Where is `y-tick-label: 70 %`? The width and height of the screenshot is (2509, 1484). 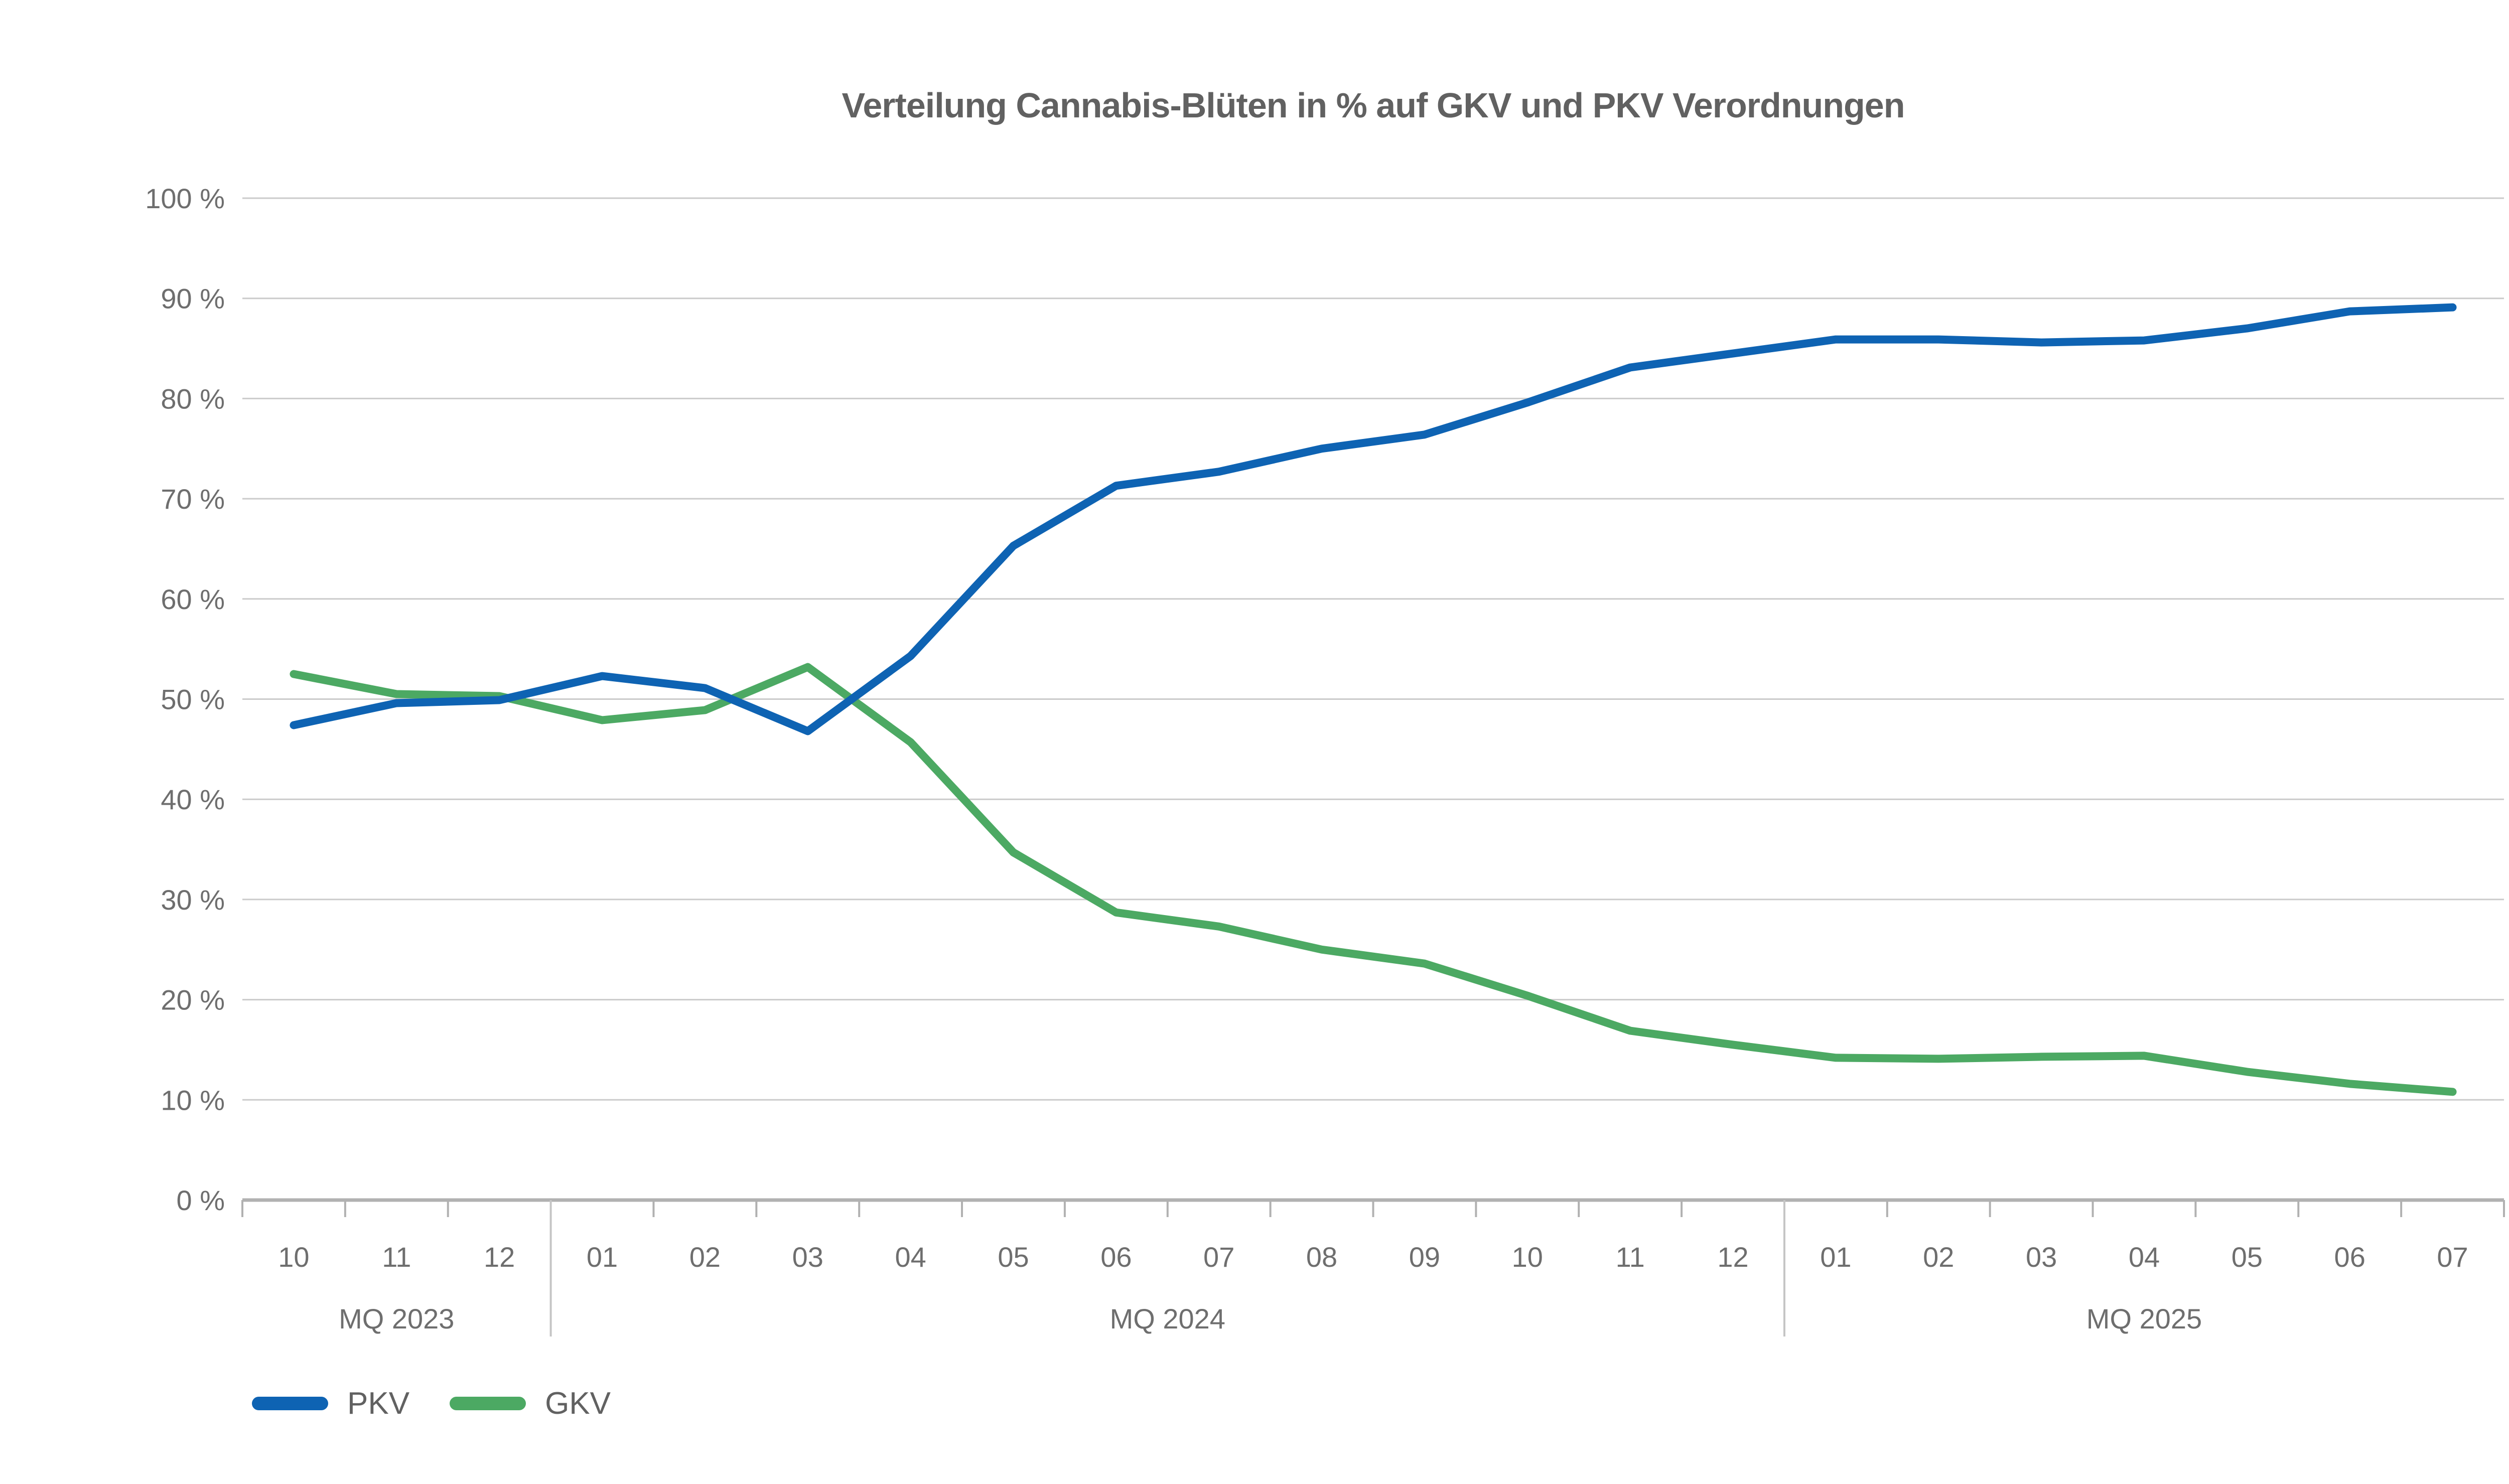
y-tick-label: 70 % is located at coordinates (193, 499).